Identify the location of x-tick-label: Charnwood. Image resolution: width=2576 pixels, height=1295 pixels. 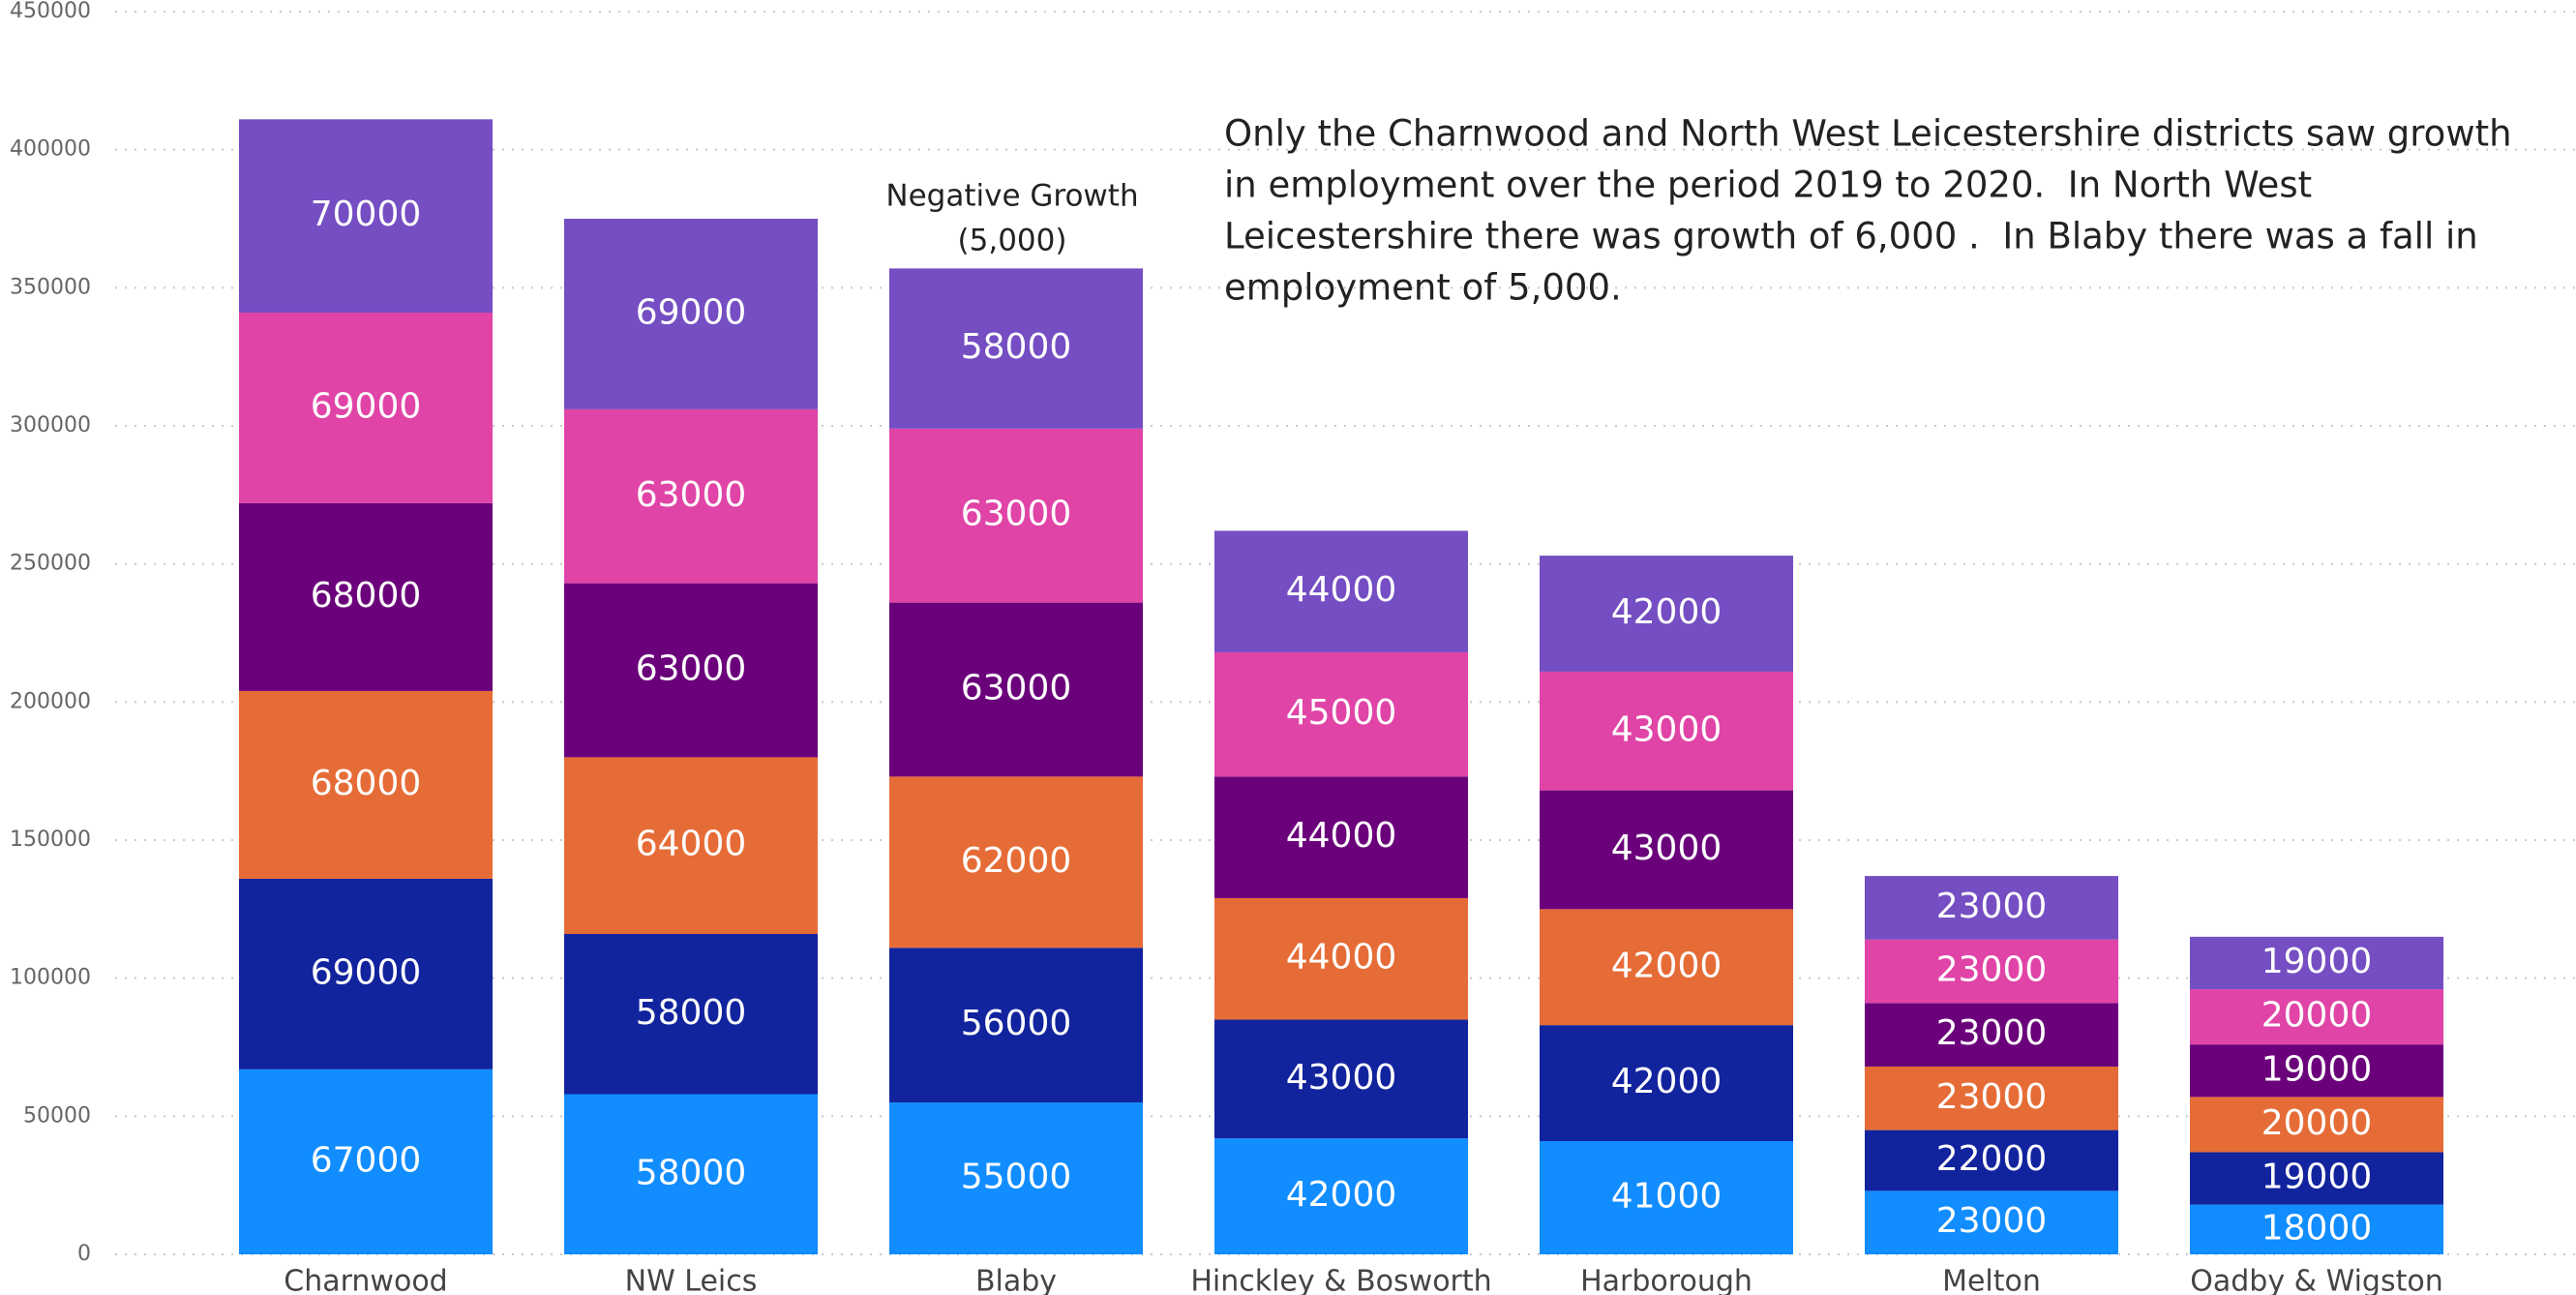
(365, 1280).